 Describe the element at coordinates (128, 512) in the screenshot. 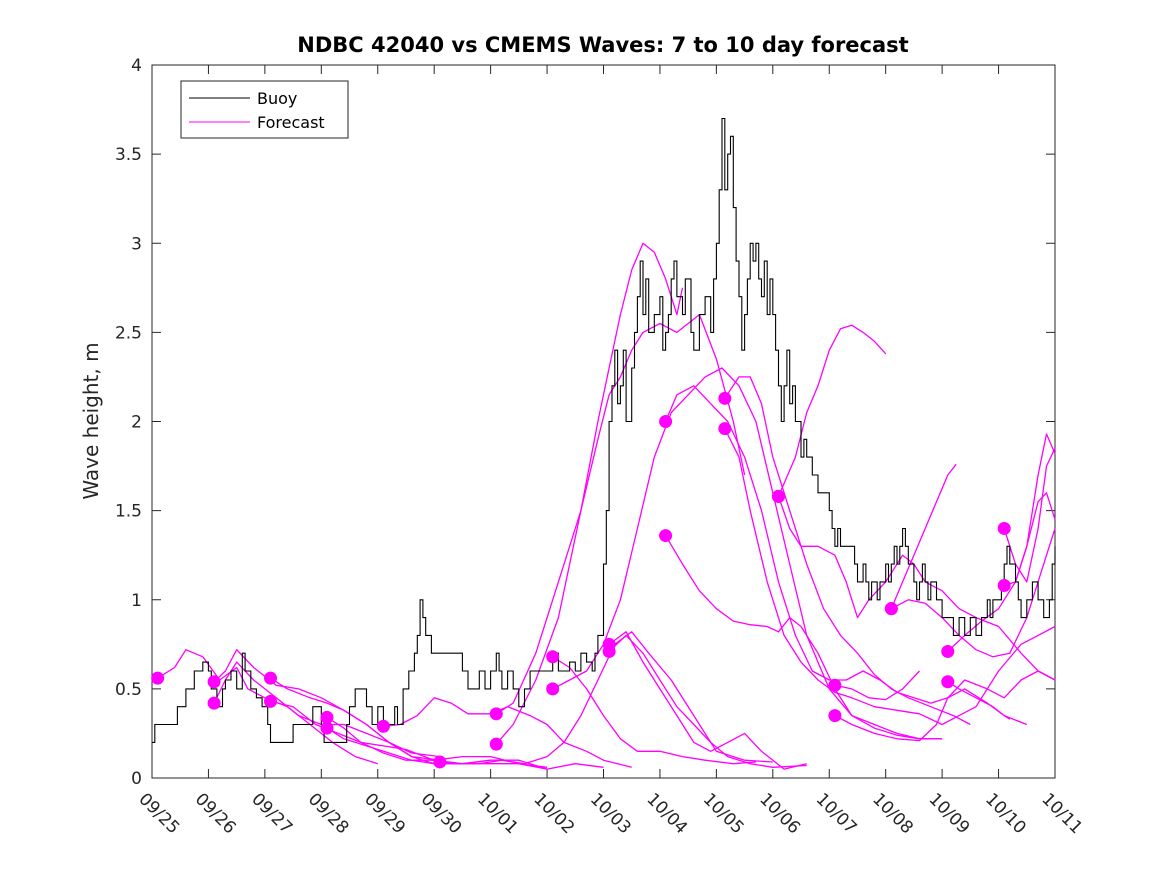

I see `y-tick-label: 1.5` at that location.